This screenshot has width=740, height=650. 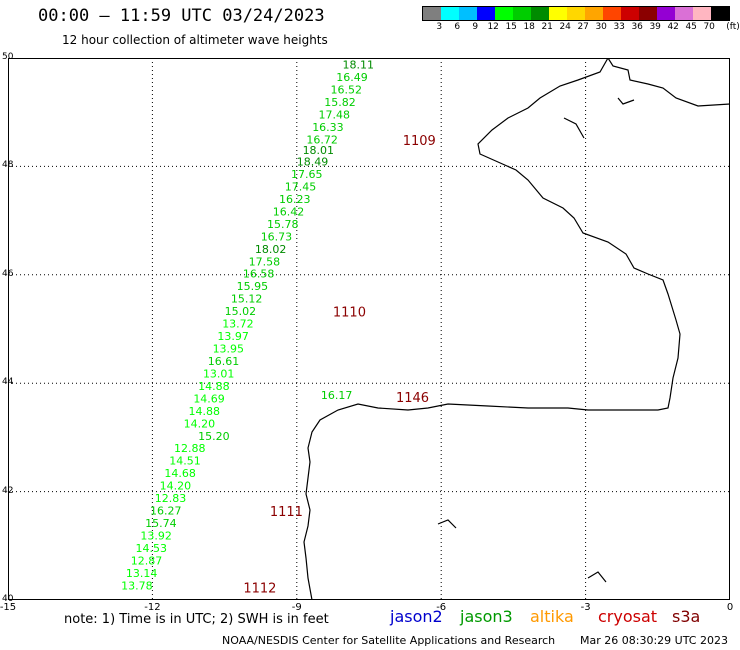 I want to click on wave-height-label: 17.65, so click(x=307, y=174).